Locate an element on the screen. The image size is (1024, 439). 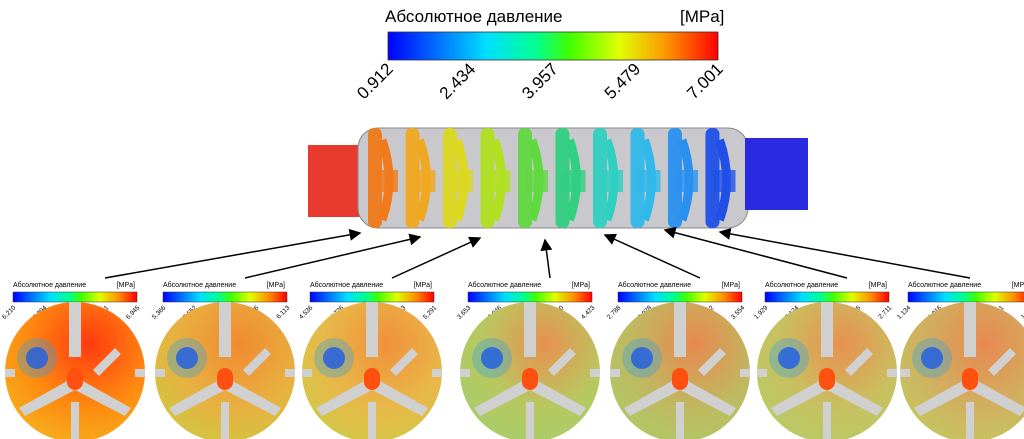
main-colorbar is located at coordinates (553, 46).